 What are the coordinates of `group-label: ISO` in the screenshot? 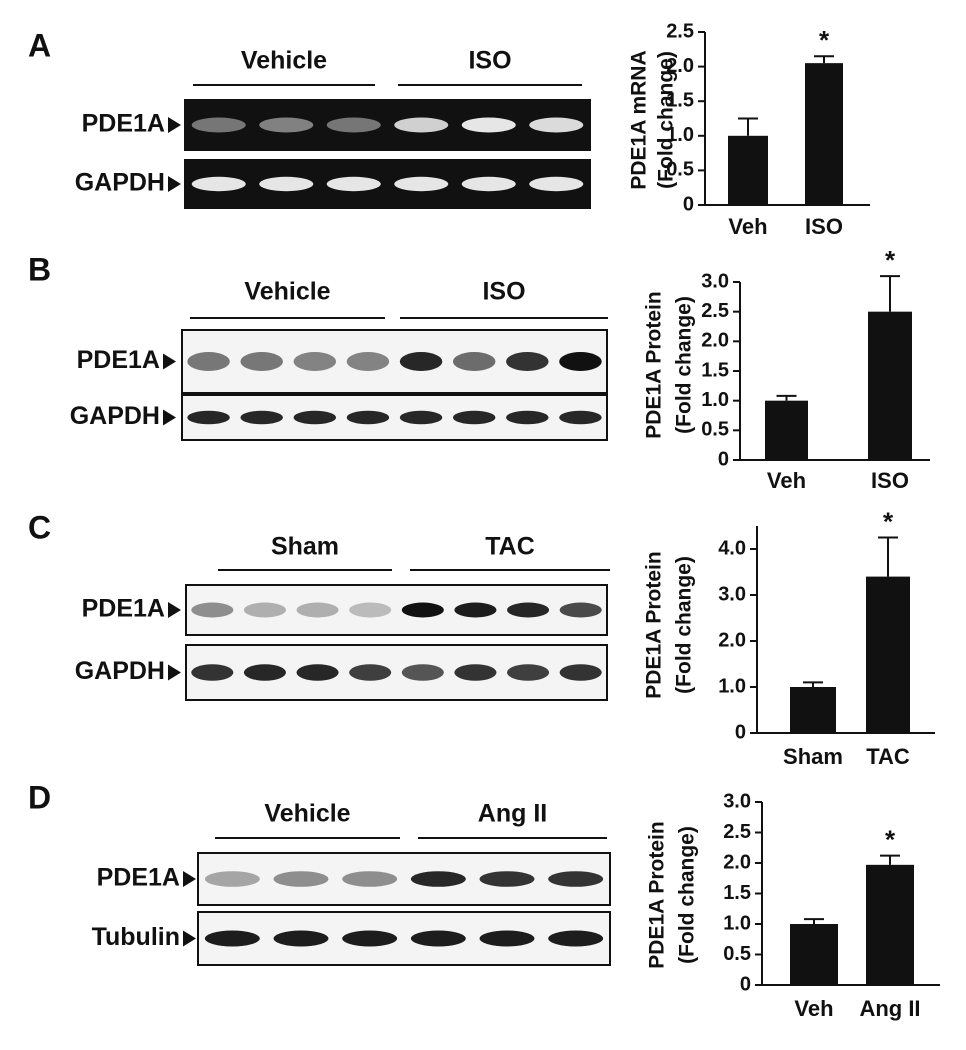 It's located at (489, 61).